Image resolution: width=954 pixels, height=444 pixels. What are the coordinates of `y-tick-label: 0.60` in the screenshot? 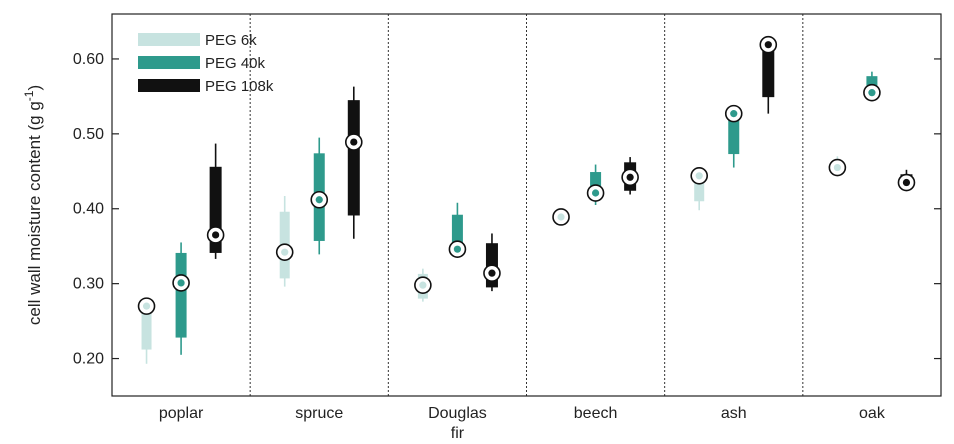 It's located at (88, 59).